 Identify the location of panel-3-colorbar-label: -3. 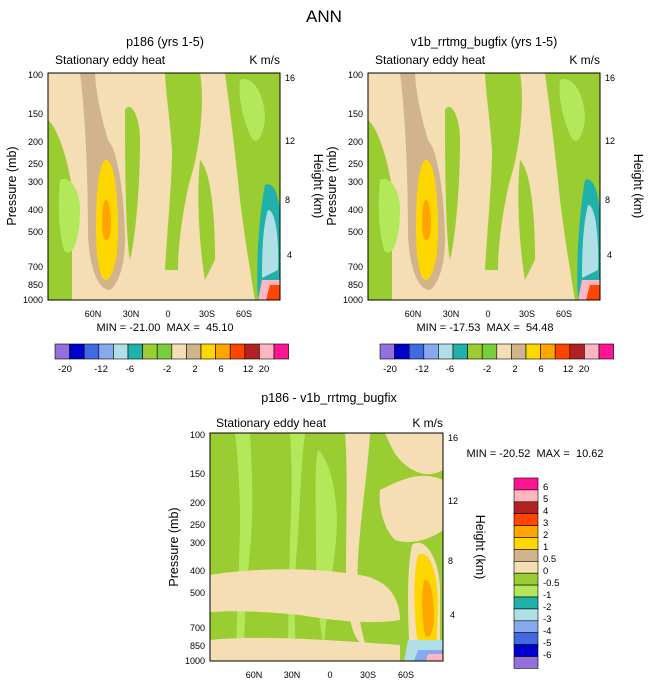
(547, 619).